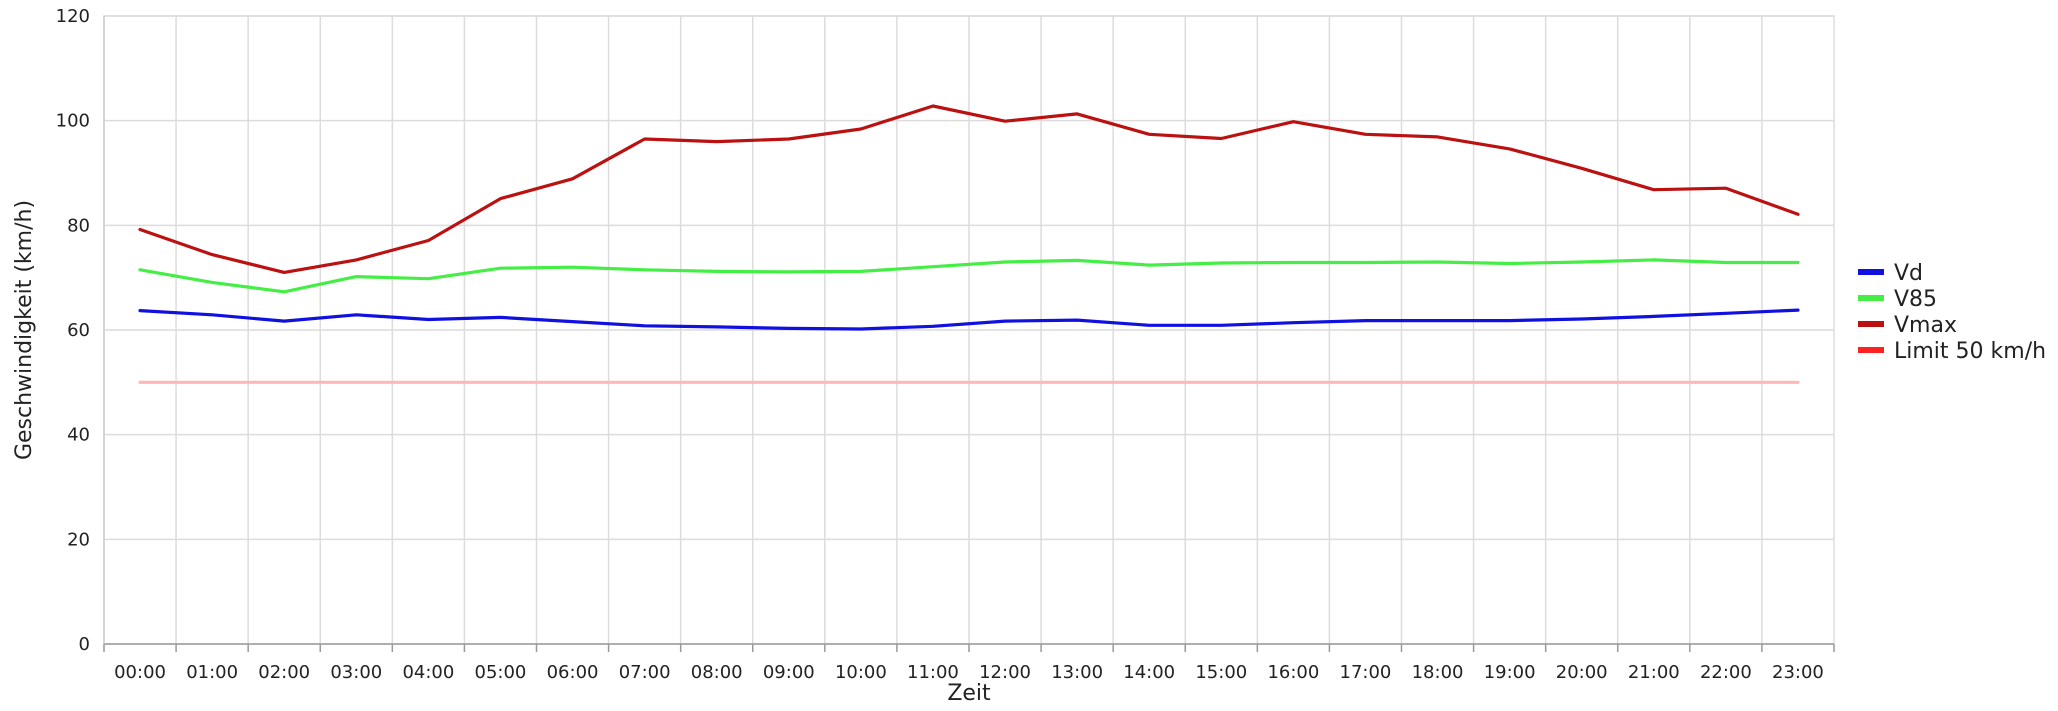  Describe the element at coordinates (78, 225) in the screenshot. I see `y-tick-label: 80` at that location.